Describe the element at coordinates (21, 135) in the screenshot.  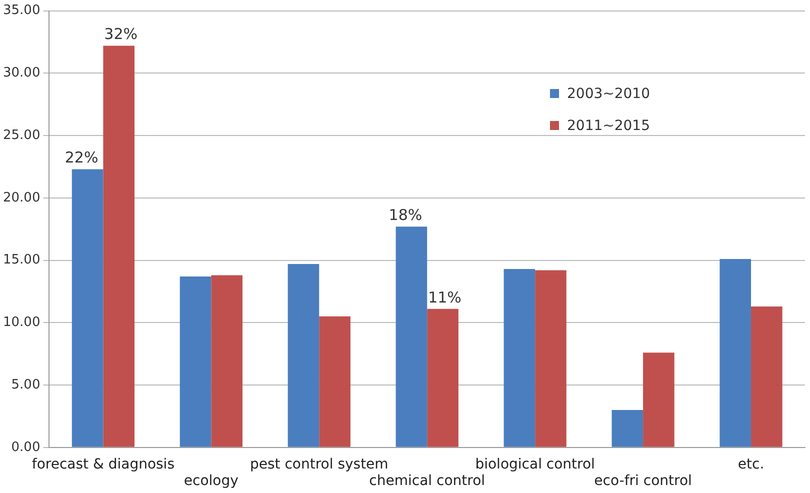
I see `y-tick-label: 25.00` at that location.